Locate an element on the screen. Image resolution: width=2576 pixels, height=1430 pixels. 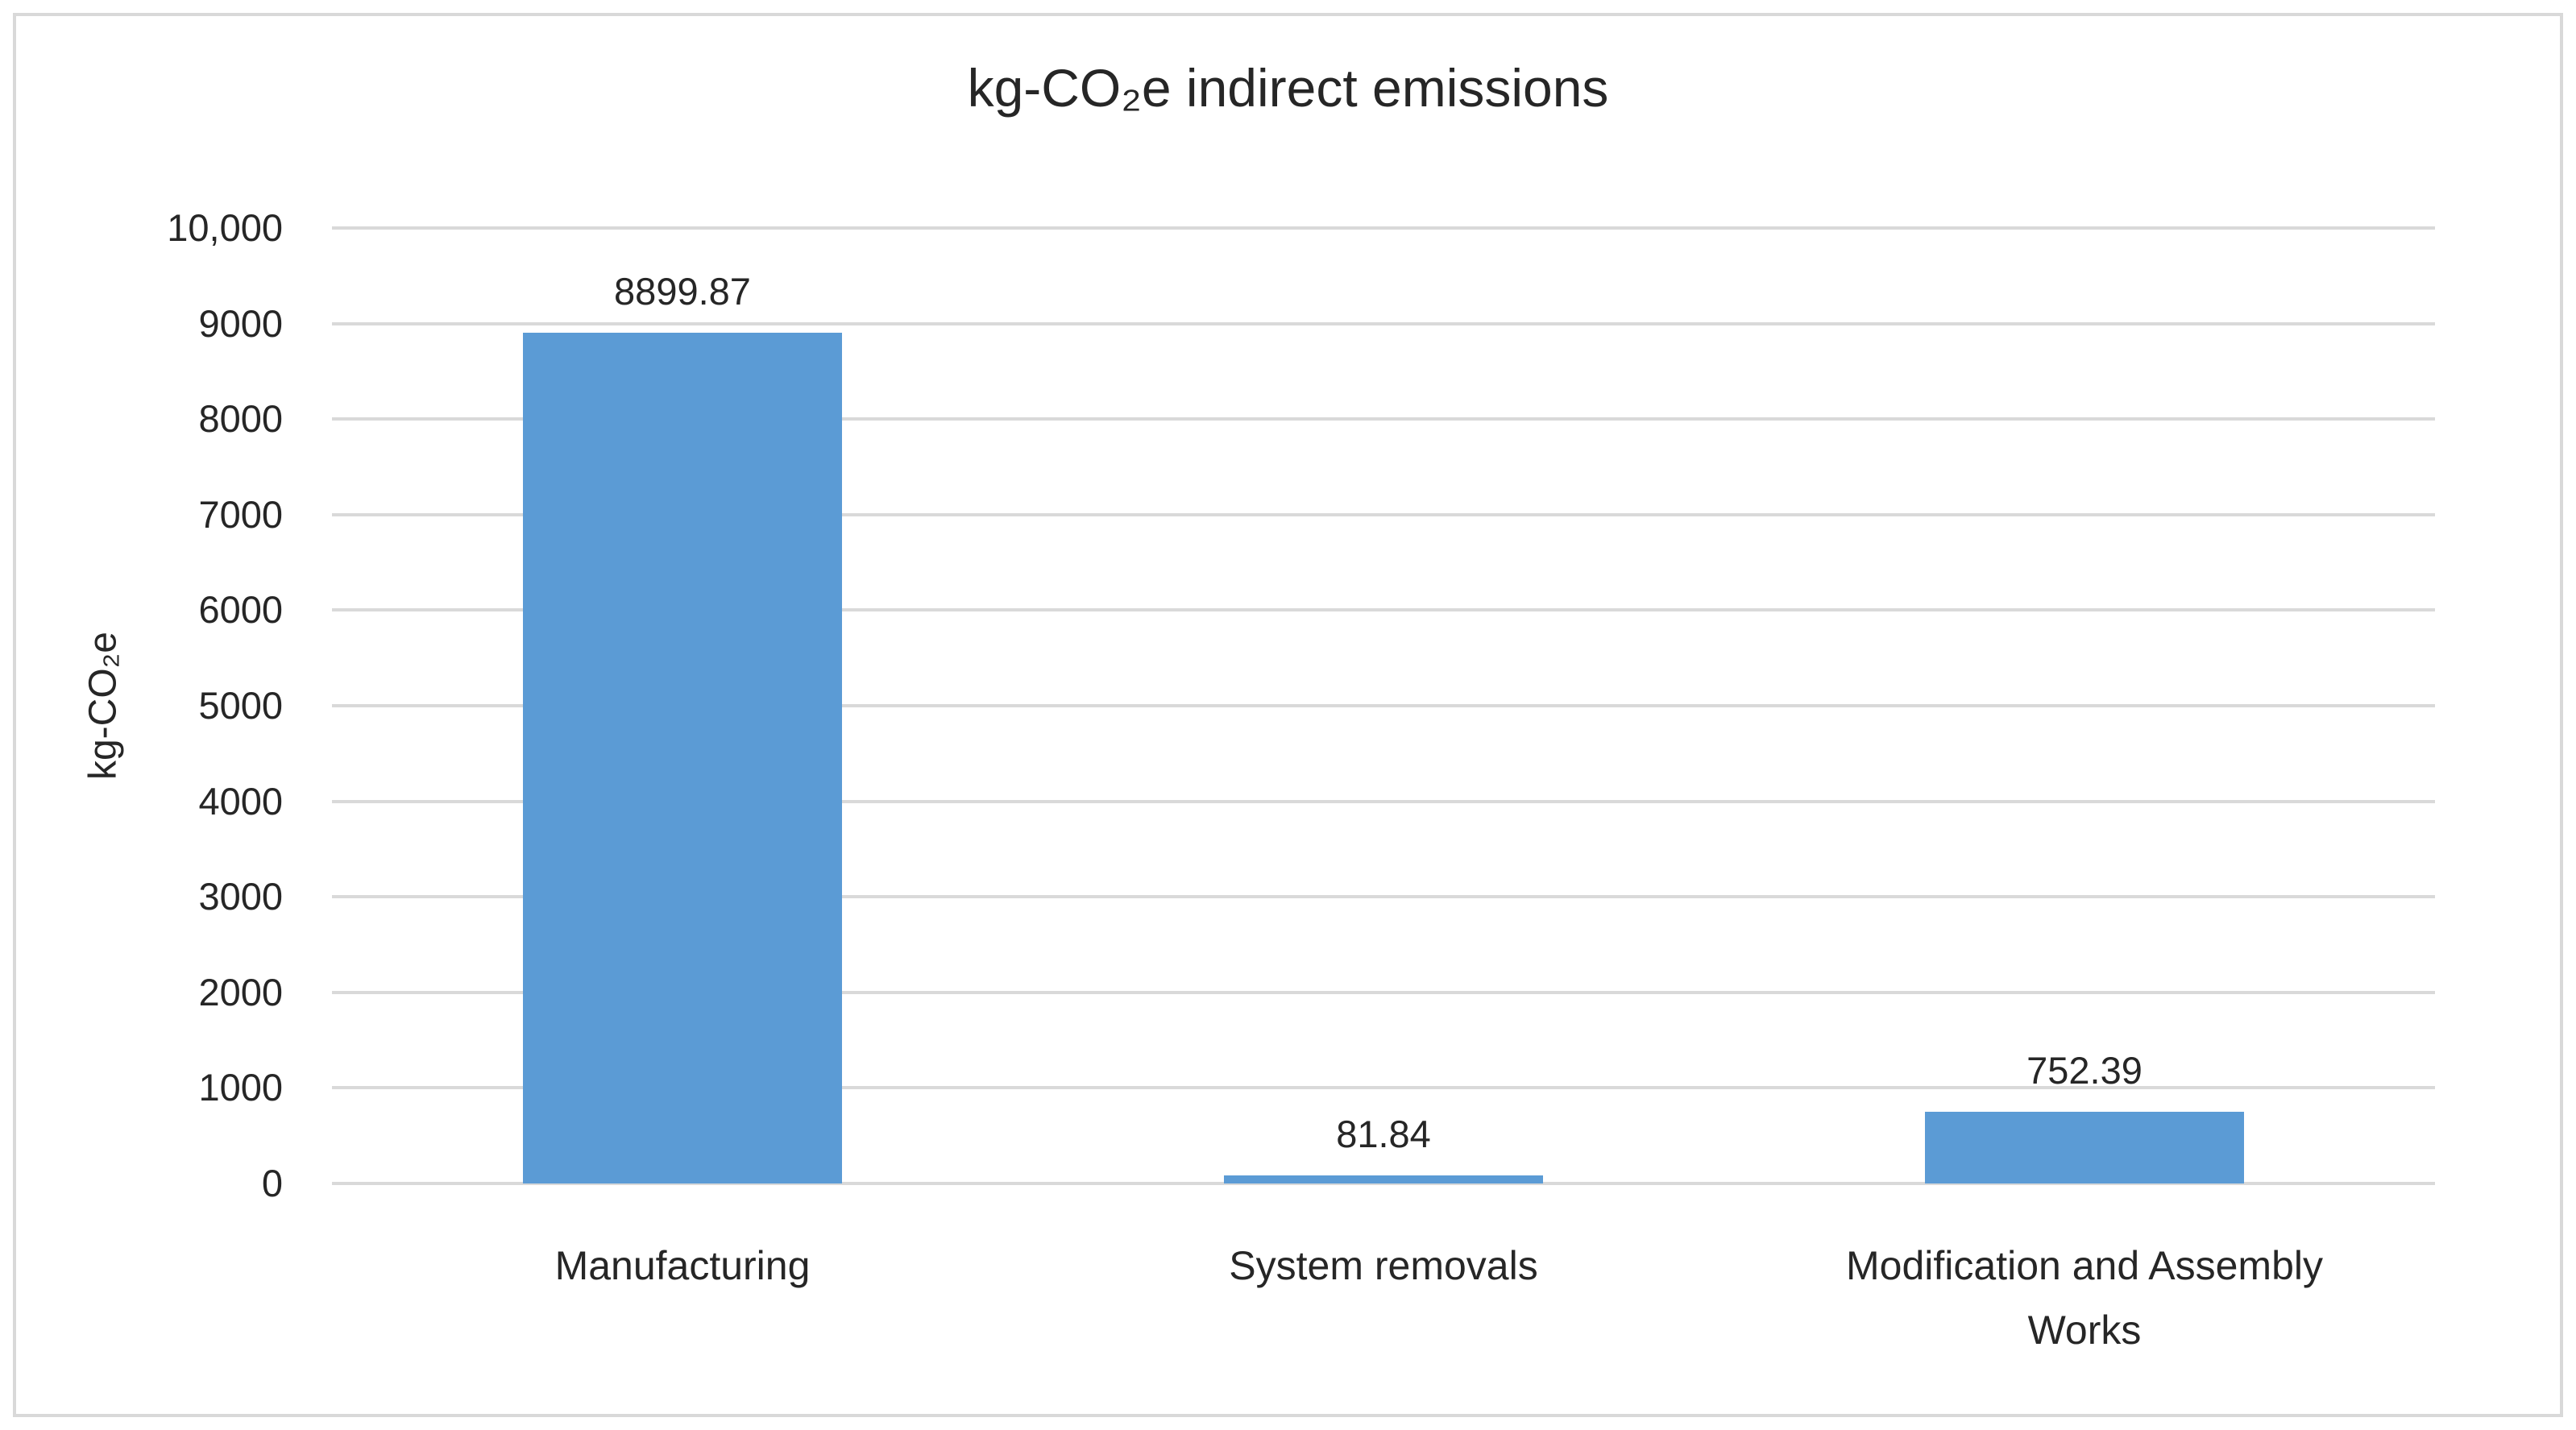
y-tick-label: 7000 is located at coordinates (240, 514).